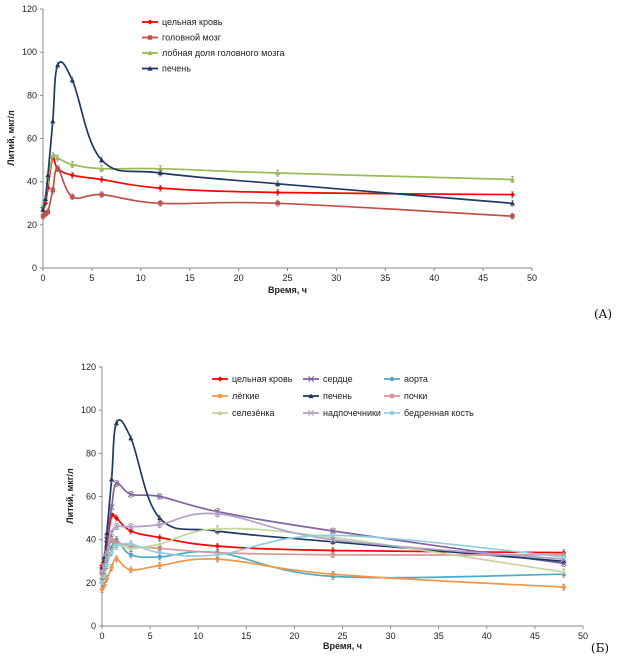 This screenshot has width=624, height=659. What do you see at coordinates (287, 290) in the screenshot?
I see `x-axis-label: Время, ч` at bounding box center [287, 290].